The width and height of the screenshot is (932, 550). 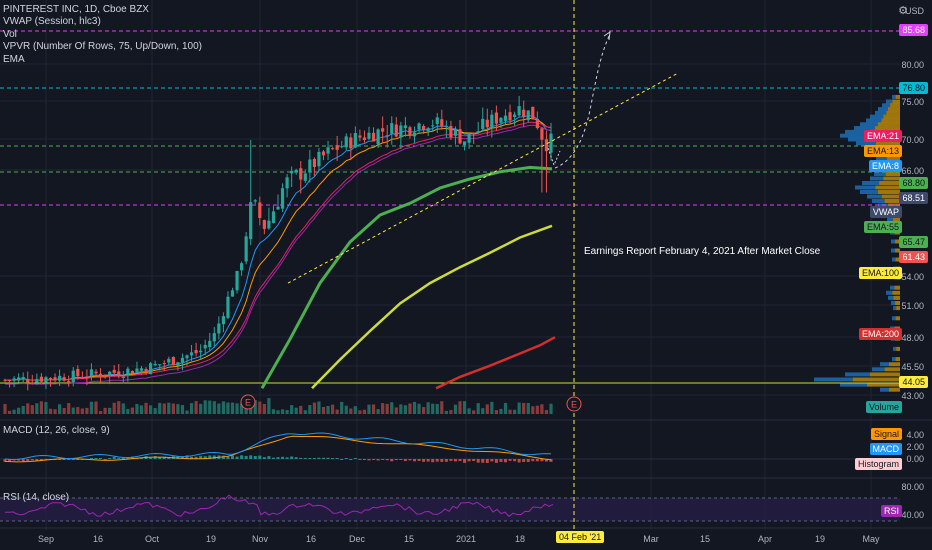 I want to click on volume-tag: Volume, so click(x=883, y=407).